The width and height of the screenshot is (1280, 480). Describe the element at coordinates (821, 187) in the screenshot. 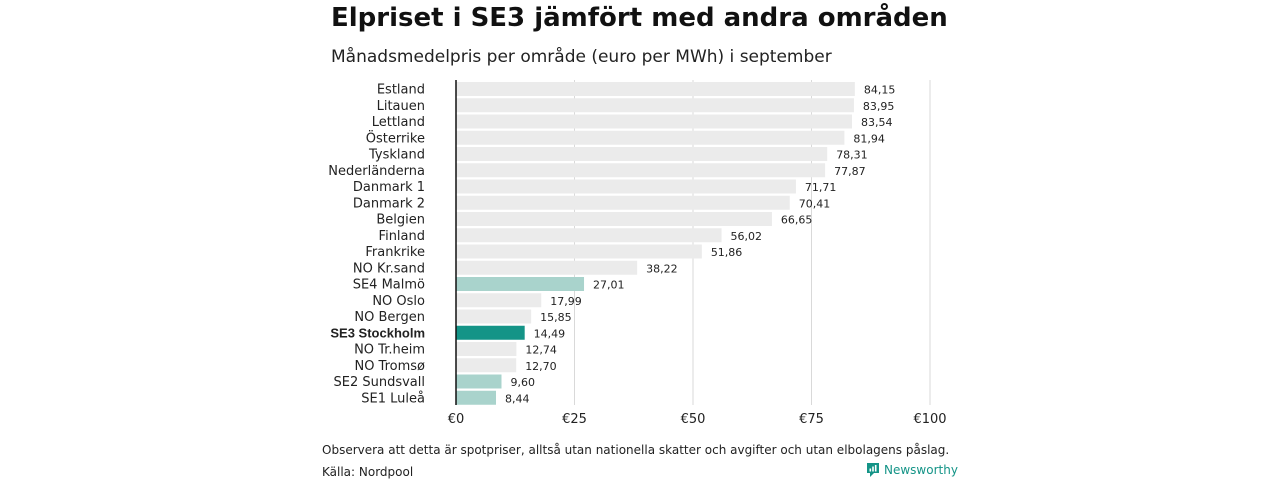

I see `value-label: 71,71` at that location.